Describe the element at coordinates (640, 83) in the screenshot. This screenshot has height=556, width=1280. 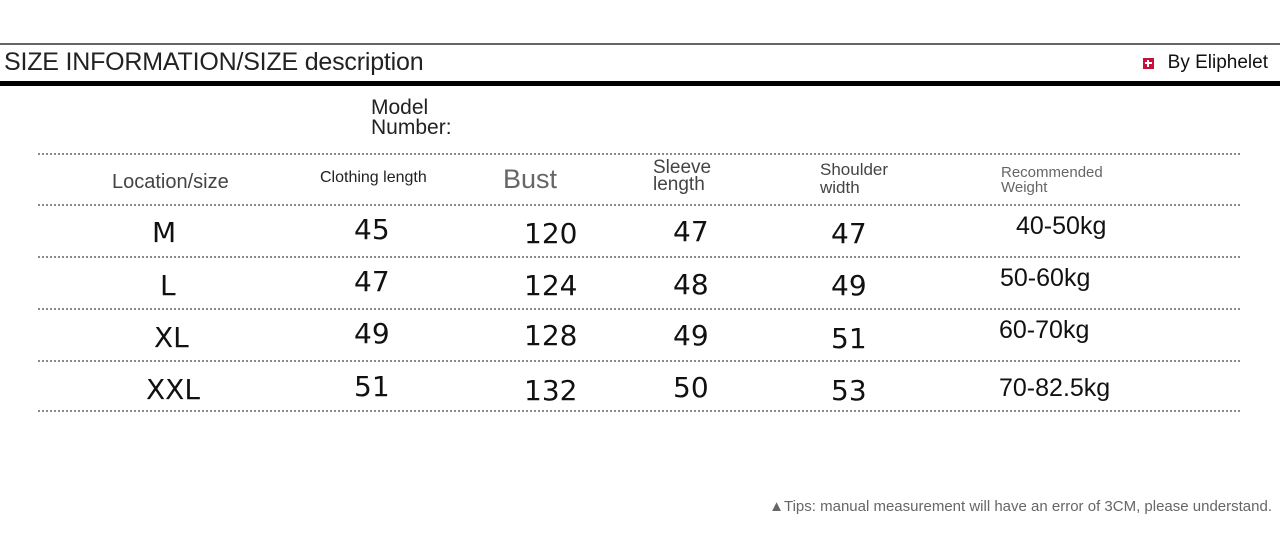
I see `header-bottom-rule` at that location.